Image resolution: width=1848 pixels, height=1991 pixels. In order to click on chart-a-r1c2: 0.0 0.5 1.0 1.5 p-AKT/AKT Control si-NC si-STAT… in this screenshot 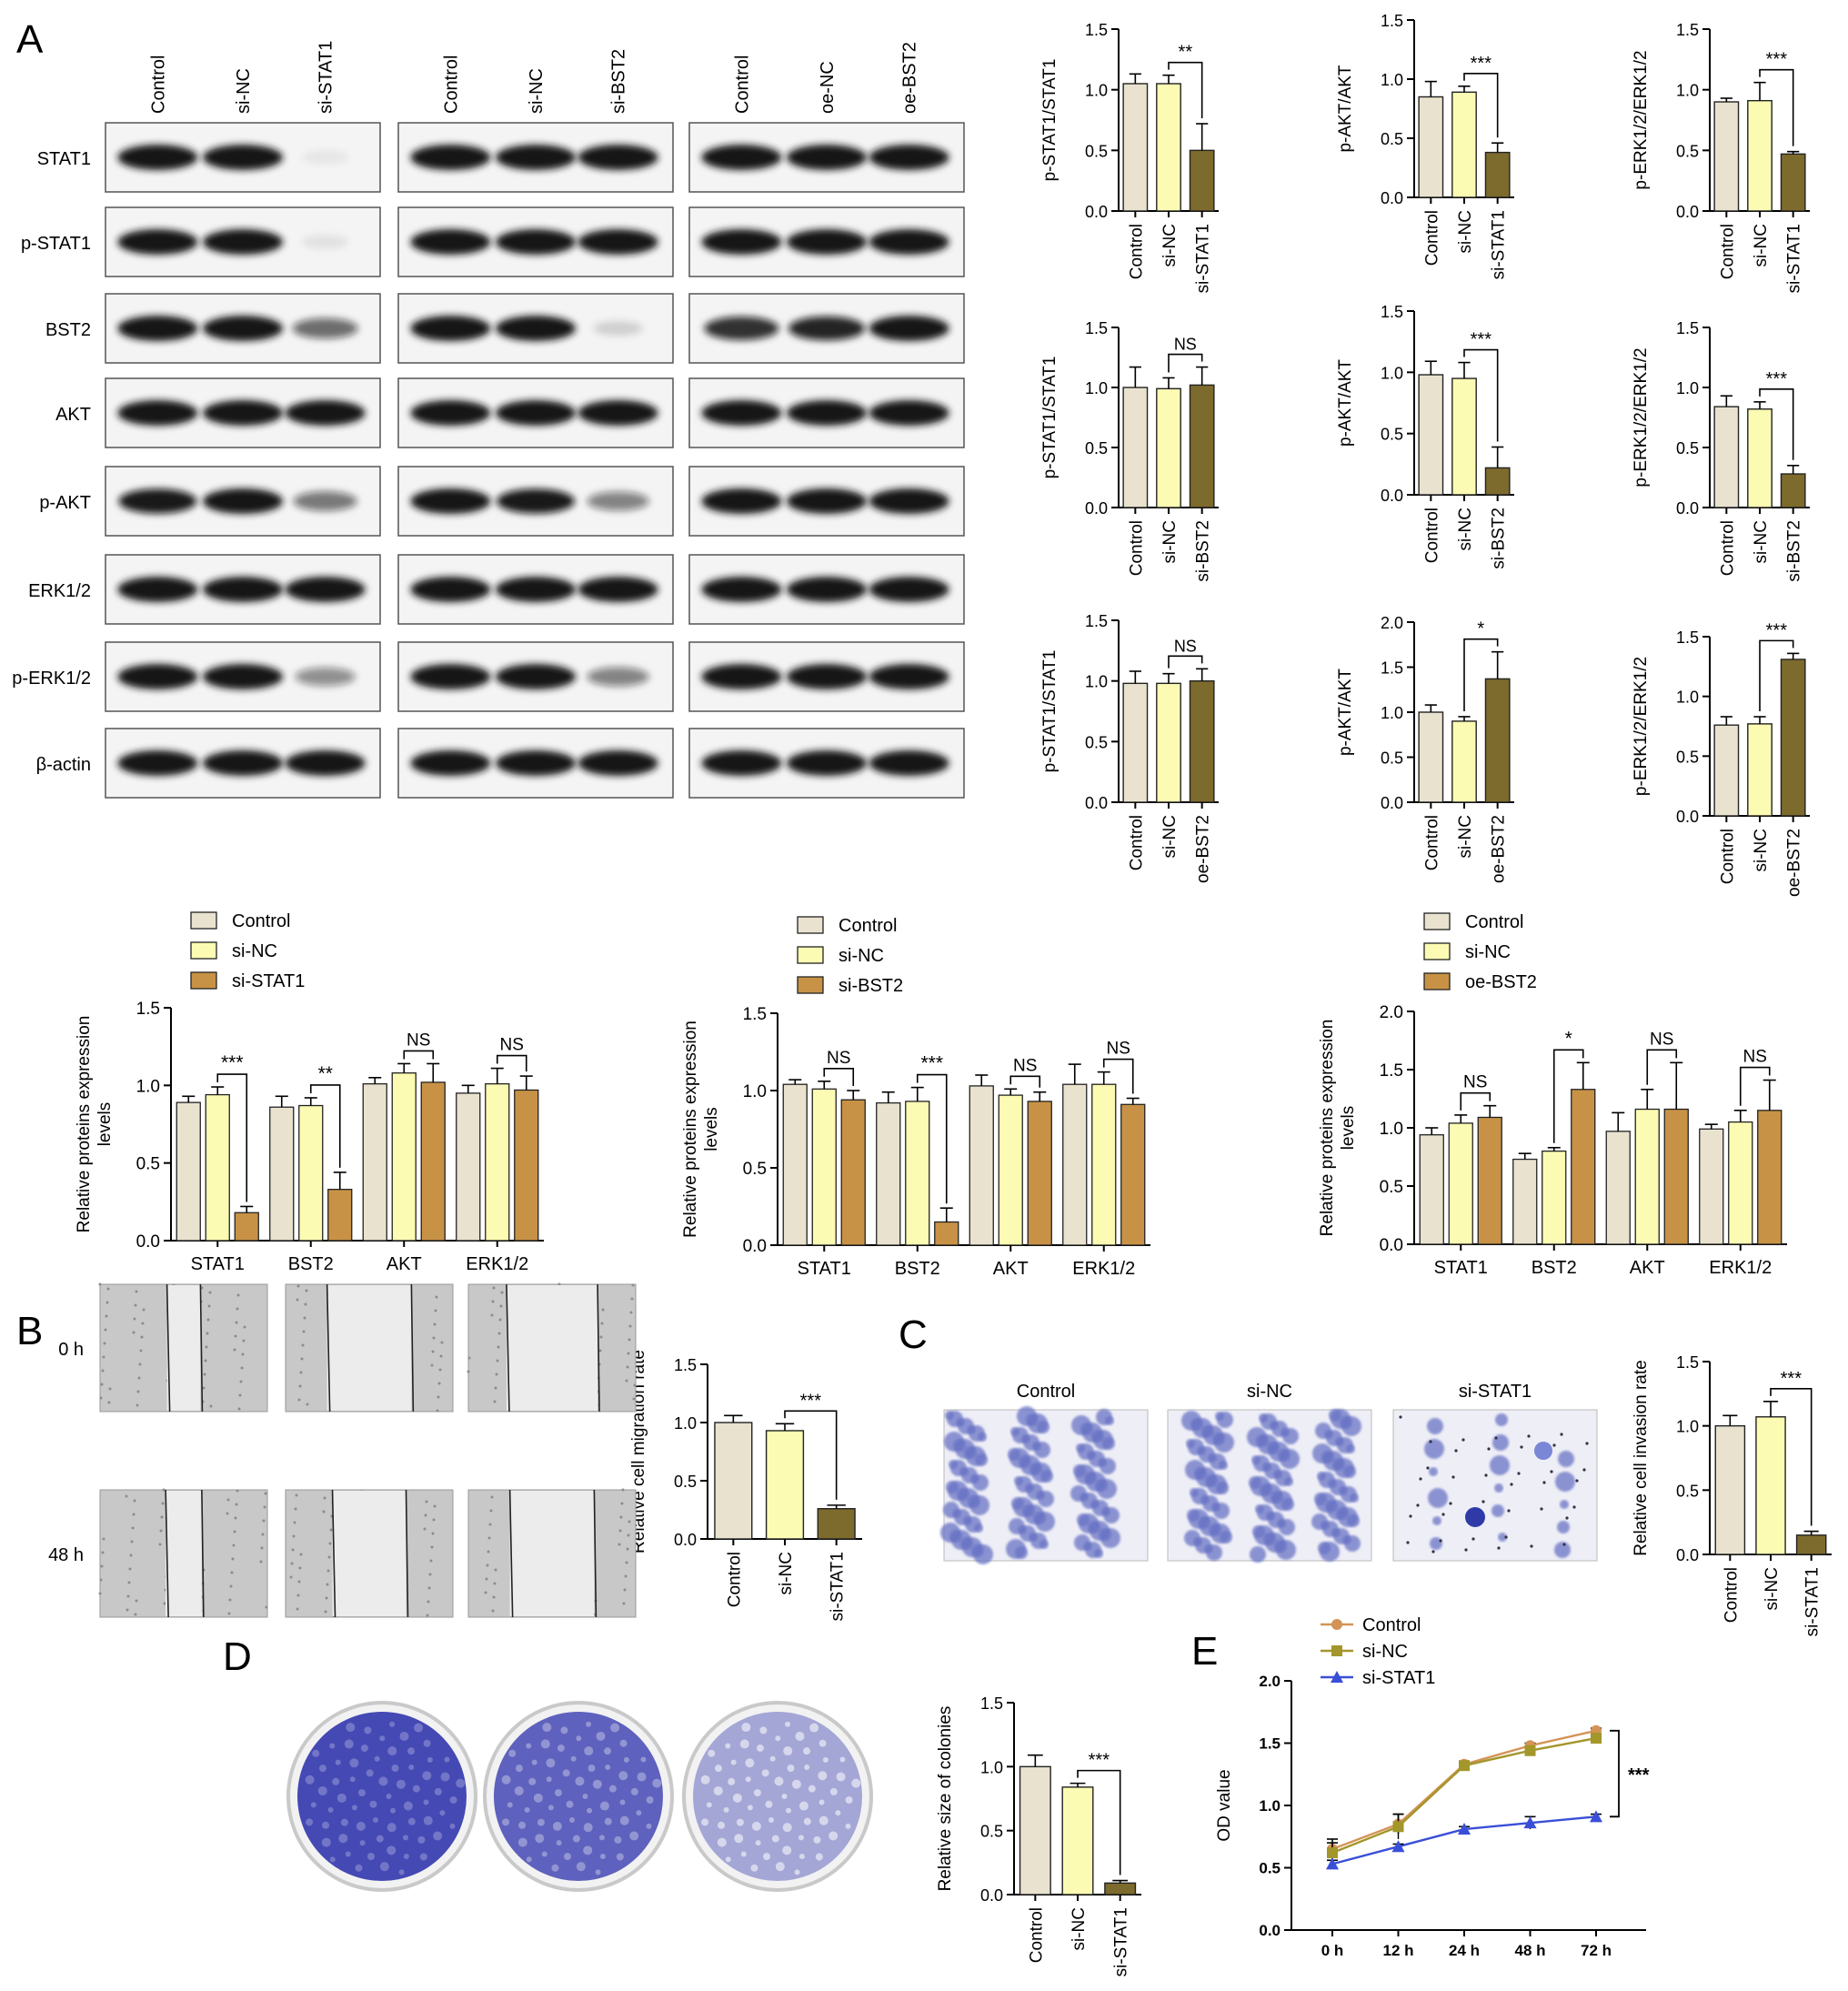, I will do `click(1425, 145)`.